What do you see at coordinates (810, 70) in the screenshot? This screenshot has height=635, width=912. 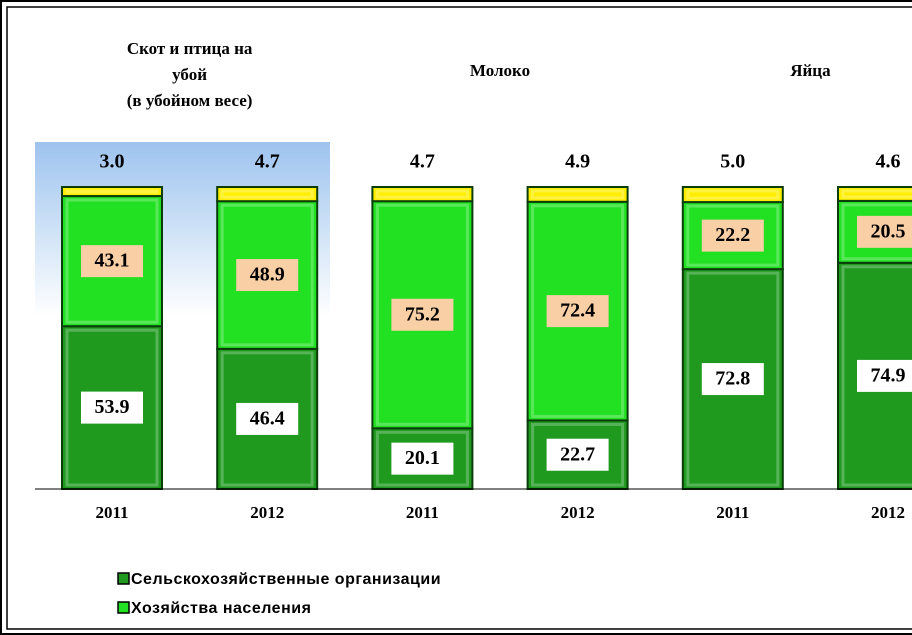 I see `group-title: Яйца` at bounding box center [810, 70].